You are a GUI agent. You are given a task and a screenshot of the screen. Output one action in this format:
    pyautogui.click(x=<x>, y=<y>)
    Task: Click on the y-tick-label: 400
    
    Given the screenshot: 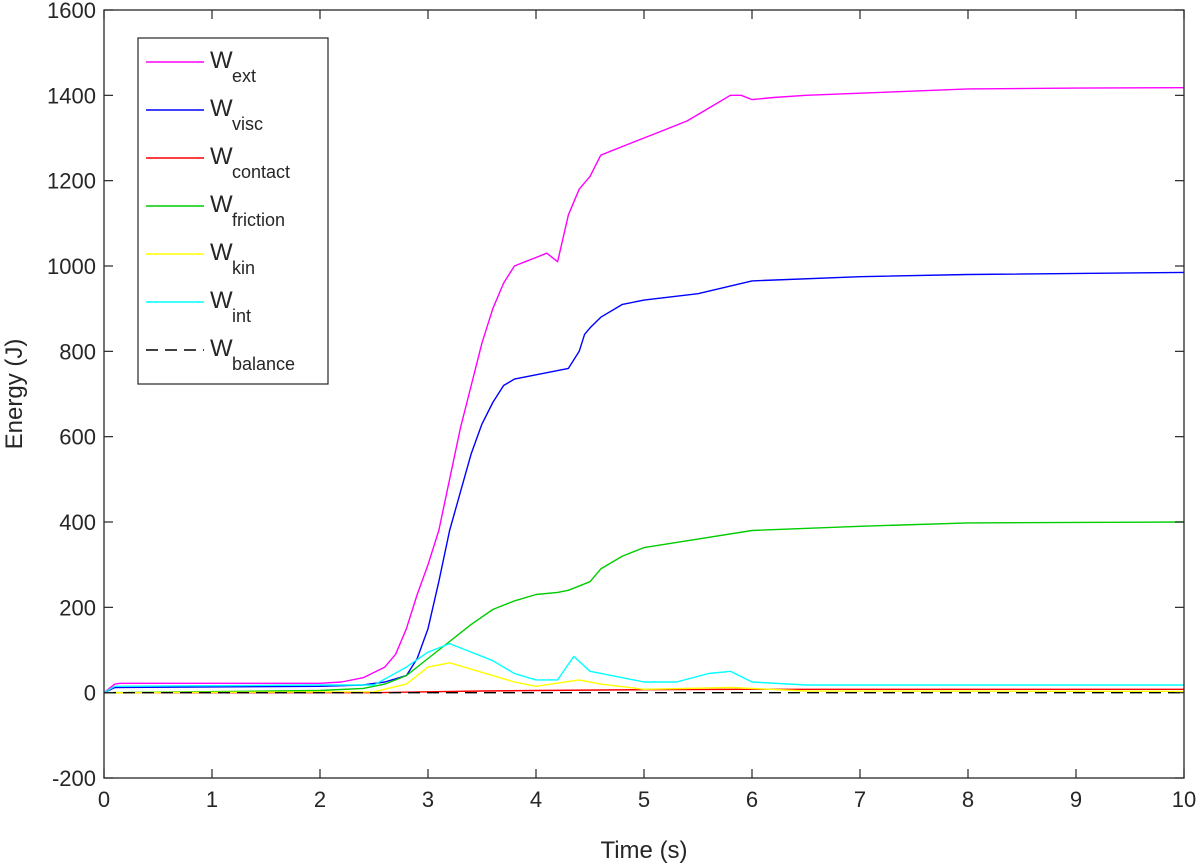 What is the action you would take?
    pyautogui.click(x=77, y=522)
    